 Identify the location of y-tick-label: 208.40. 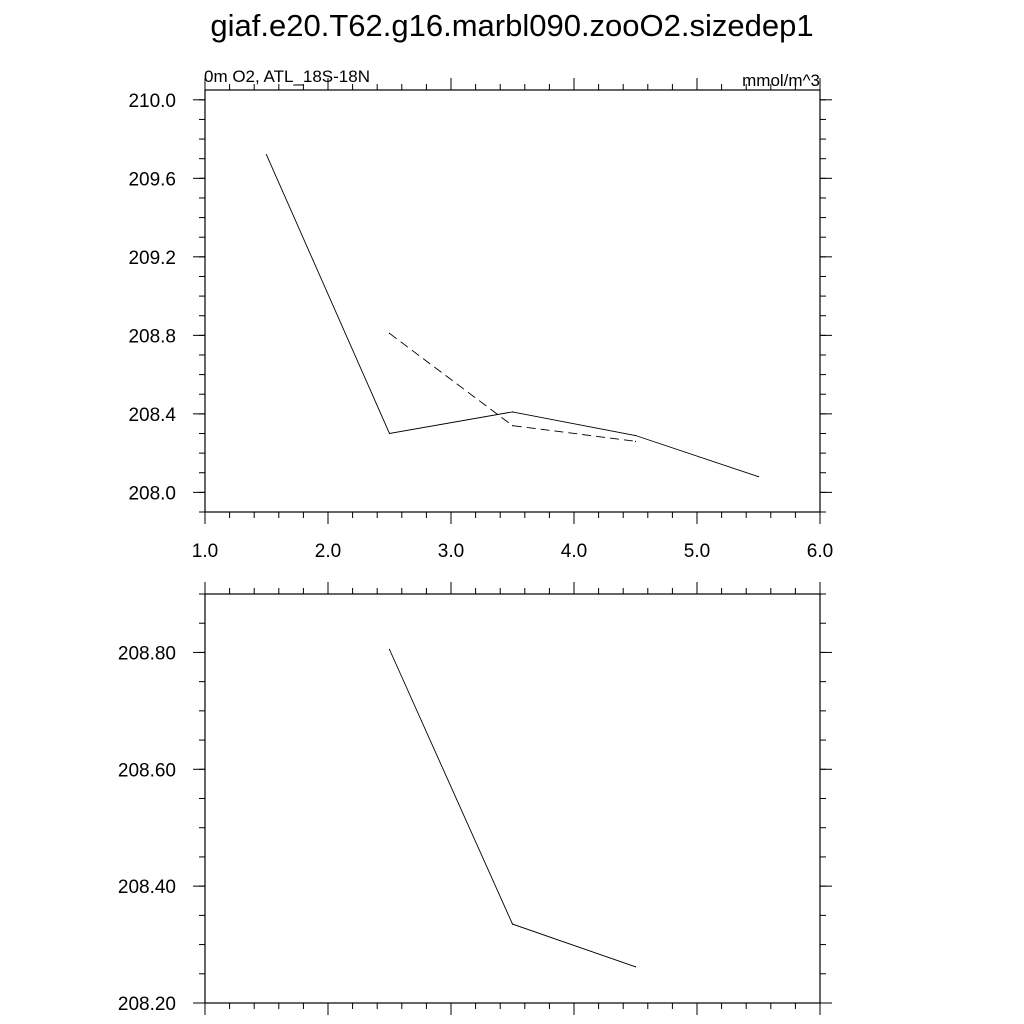
(147, 887).